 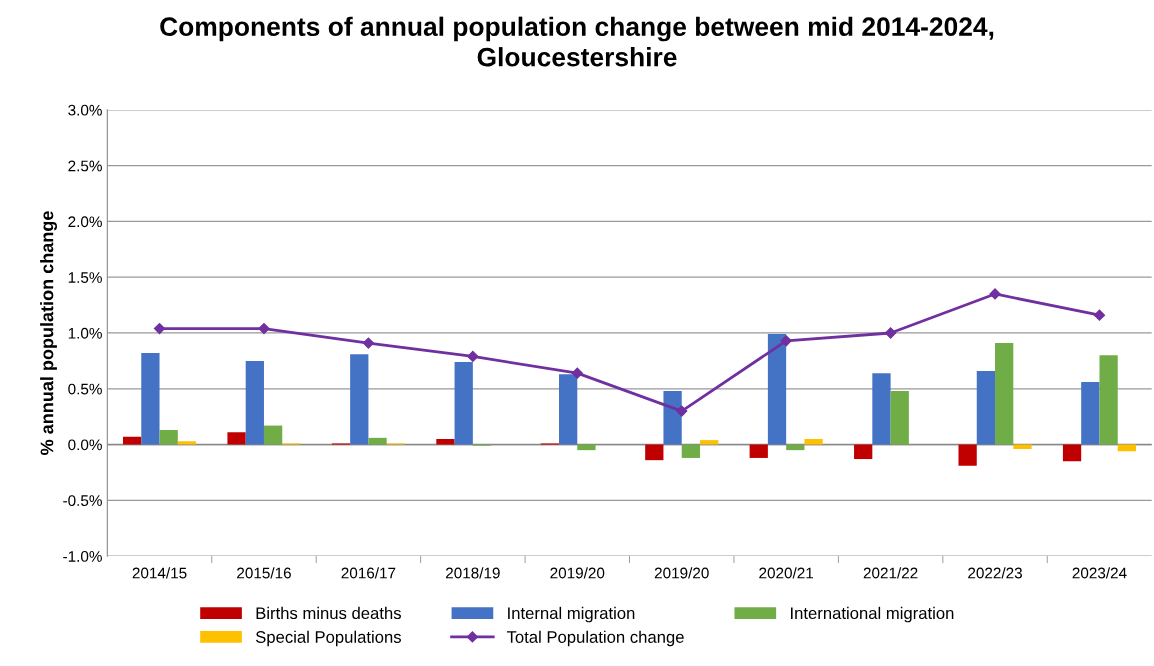 What do you see at coordinates (890, 573) in the screenshot?
I see `x-tick-label: 2021/22` at bounding box center [890, 573].